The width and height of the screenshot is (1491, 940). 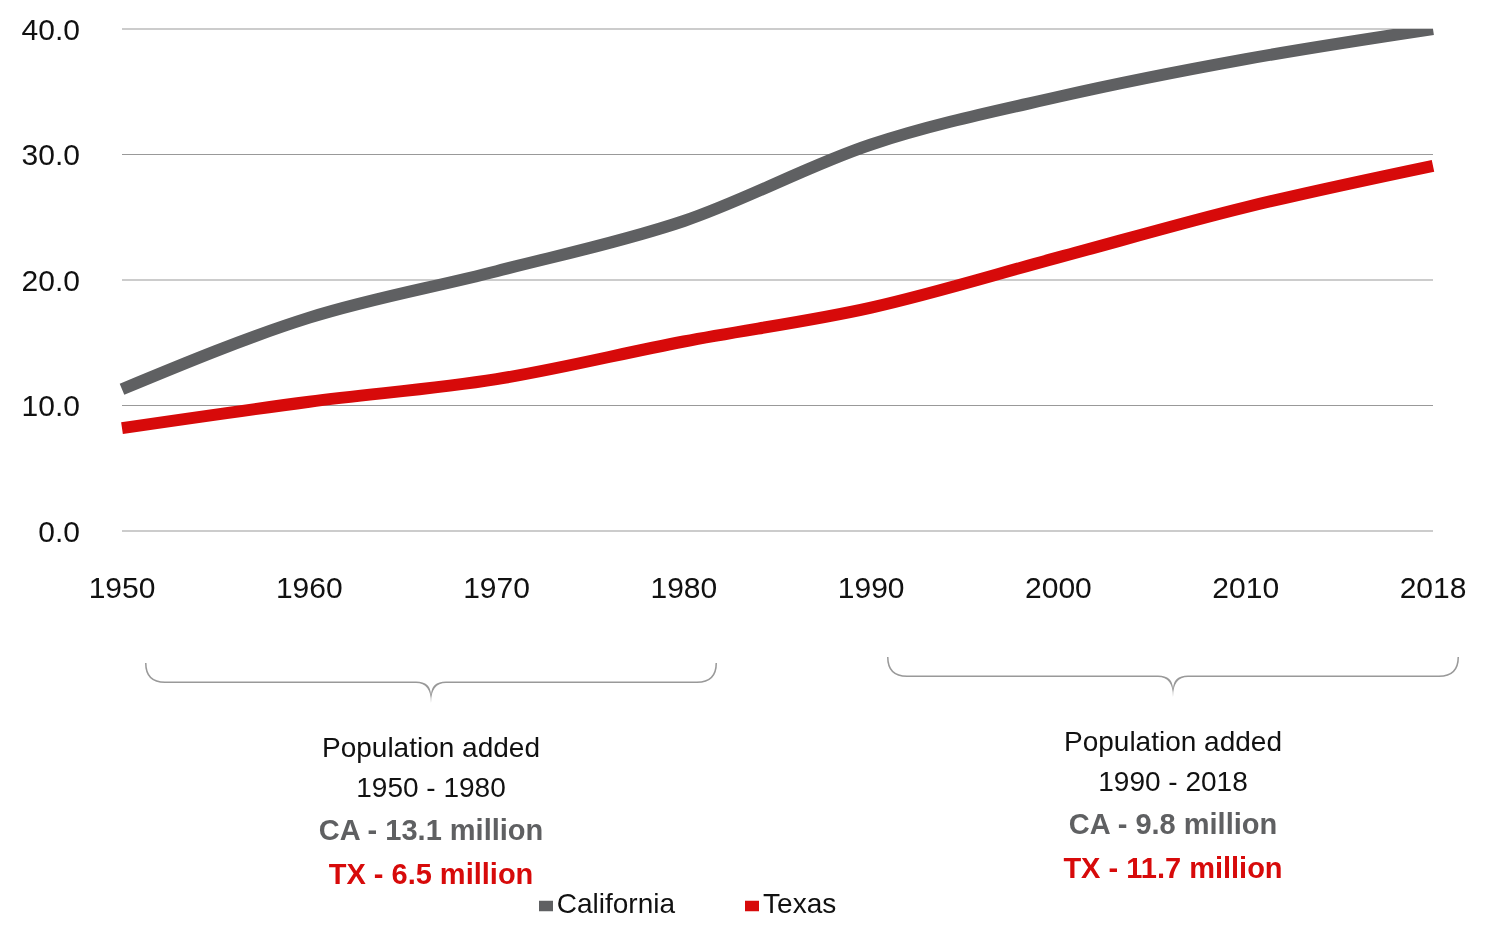 What do you see at coordinates (684, 588) in the screenshot?
I see `x-tick-label: 1980` at bounding box center [684, 588].